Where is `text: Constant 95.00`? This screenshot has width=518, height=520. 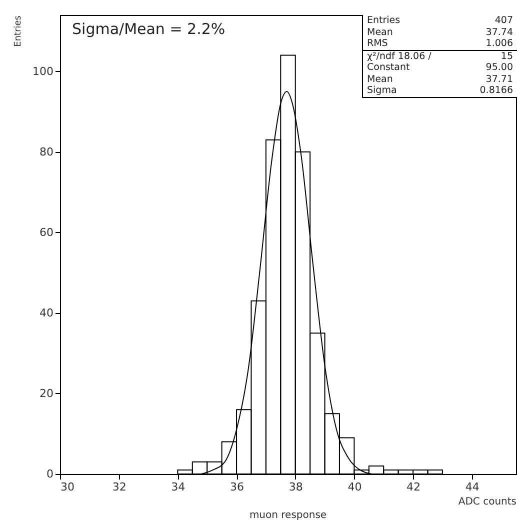 text: Constant 95.00 is located at coordinates (440, 67).